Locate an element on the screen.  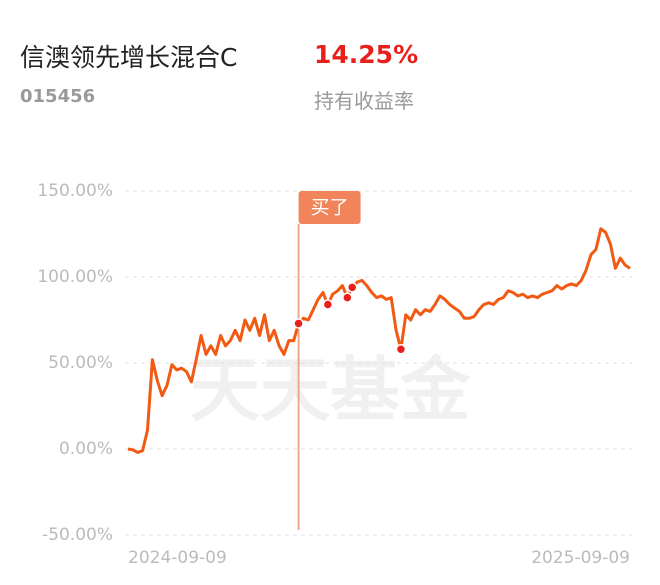
x-tick-label: 2025-09-09 is located at coordinates (580, 558).